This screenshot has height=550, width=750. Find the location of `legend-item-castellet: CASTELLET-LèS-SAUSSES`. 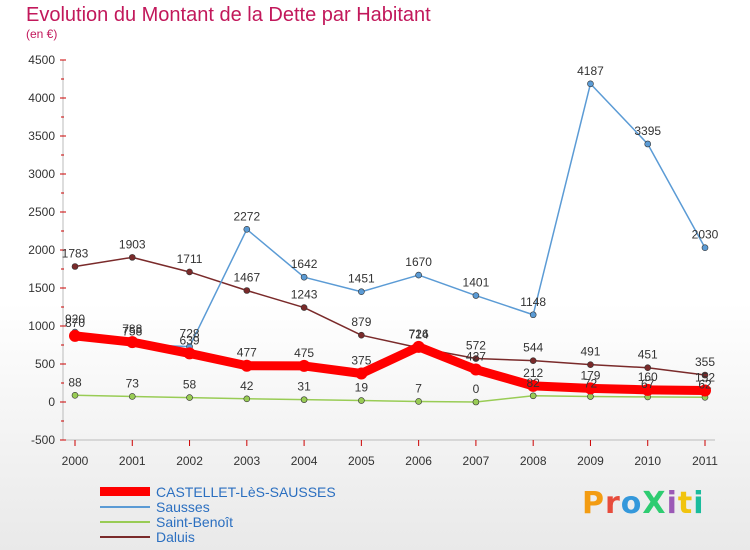

legend-item-castellet: CASTELLET-LèS-SAUSSES is located at coordinates (218, 491).